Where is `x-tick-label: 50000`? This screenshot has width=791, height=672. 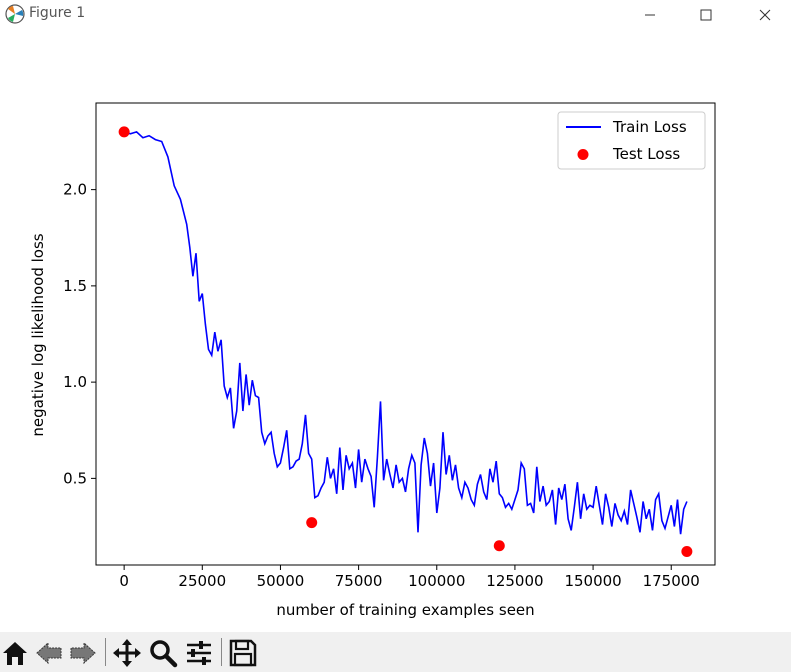 x-tick-label: 50000 is located at coordinates (281, 581).